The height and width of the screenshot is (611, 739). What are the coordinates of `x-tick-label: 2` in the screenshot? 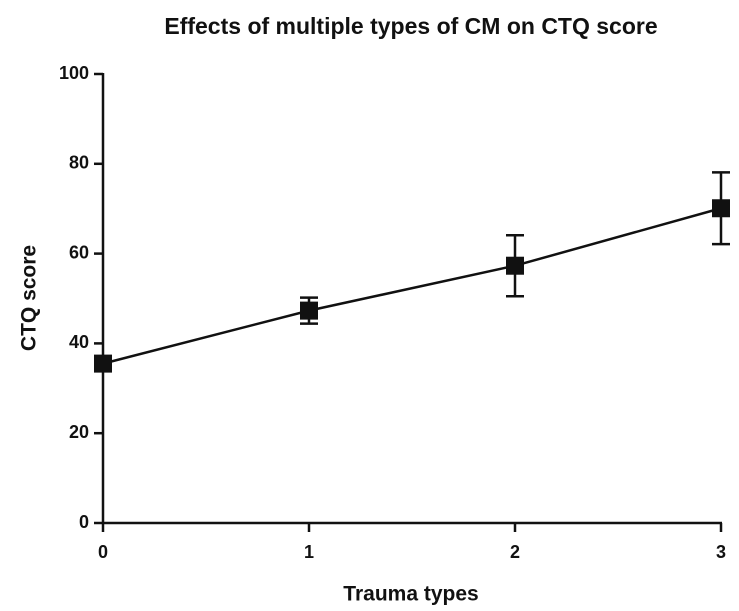 It's located at (515, 552).